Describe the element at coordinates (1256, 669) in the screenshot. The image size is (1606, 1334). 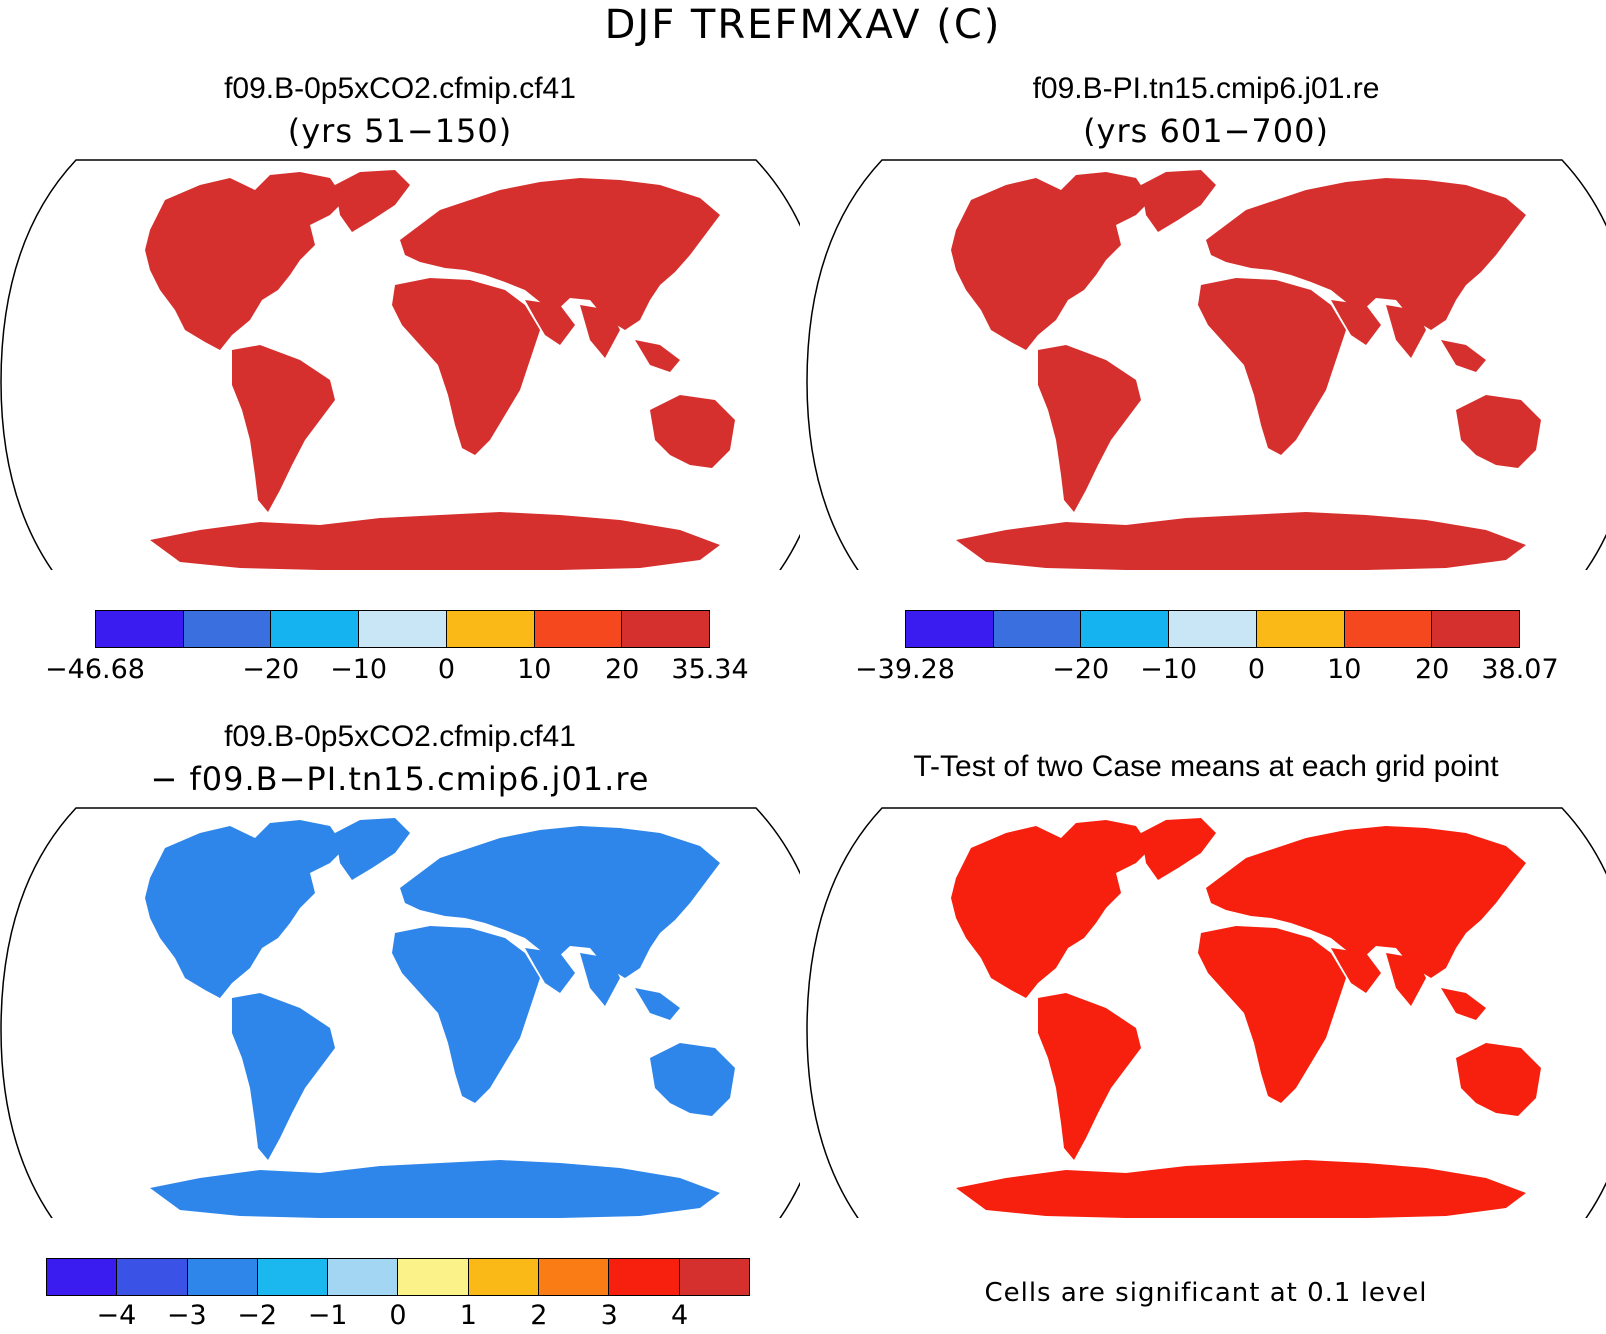
I see `colorbar-top_right-label: 0` at that location.